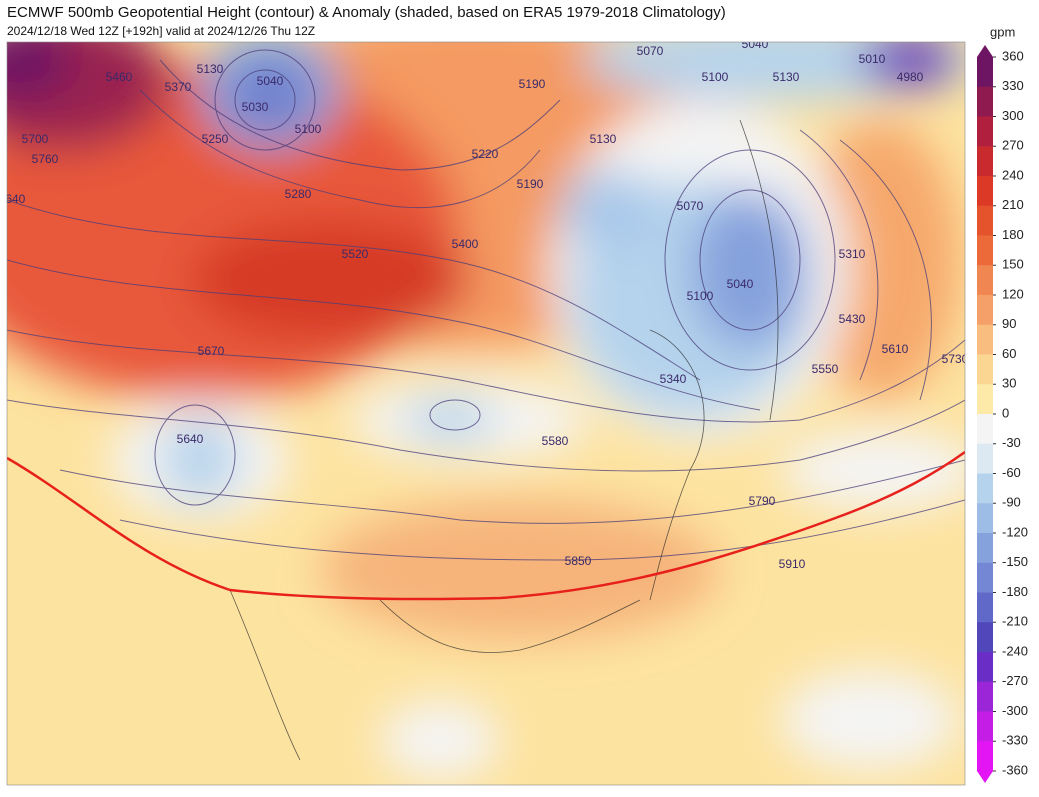 The width and height of the screenshot is (1039, 797). What do you see at coordinates (872, 59) in the screenshot?
I see `contour-label: 5010` at bounding box center [872, 59].